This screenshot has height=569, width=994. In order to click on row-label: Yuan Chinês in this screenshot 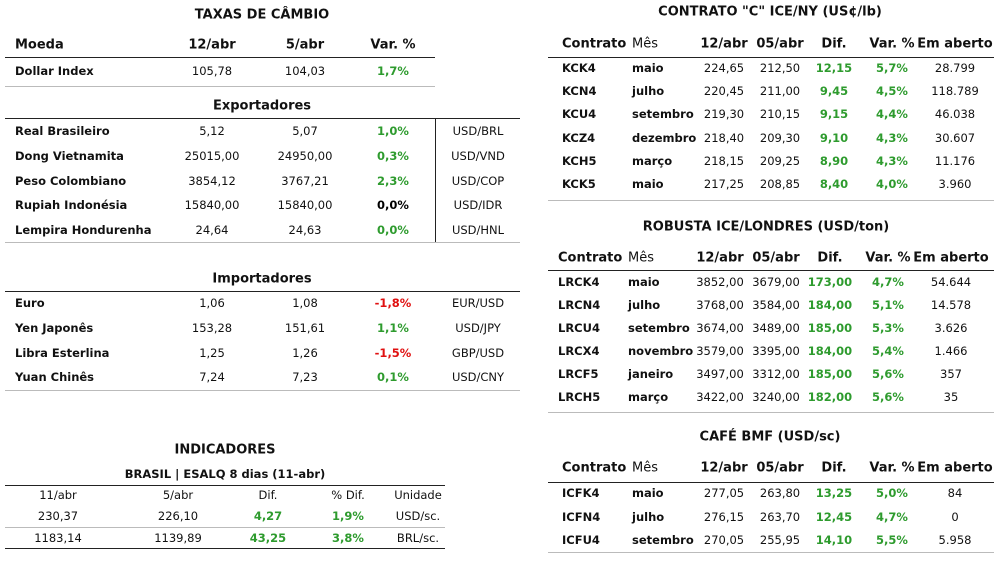, I will do `click(55, 377)`.